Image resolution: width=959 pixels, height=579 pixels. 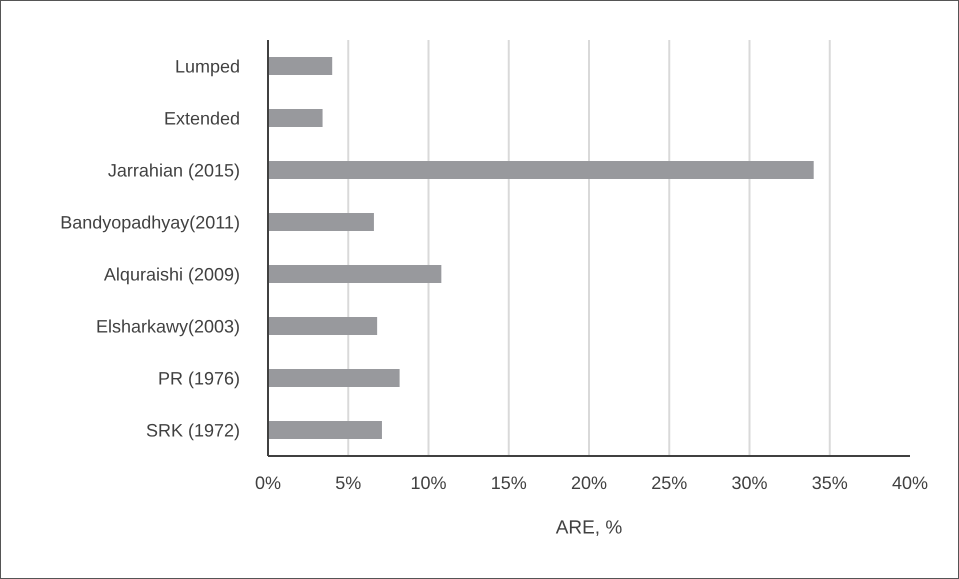 What do you see at coordinates (174, 170) in the screenshot?
I see `y-tick-label: Jarrahian (2015)` at bounding box center [174, 170].